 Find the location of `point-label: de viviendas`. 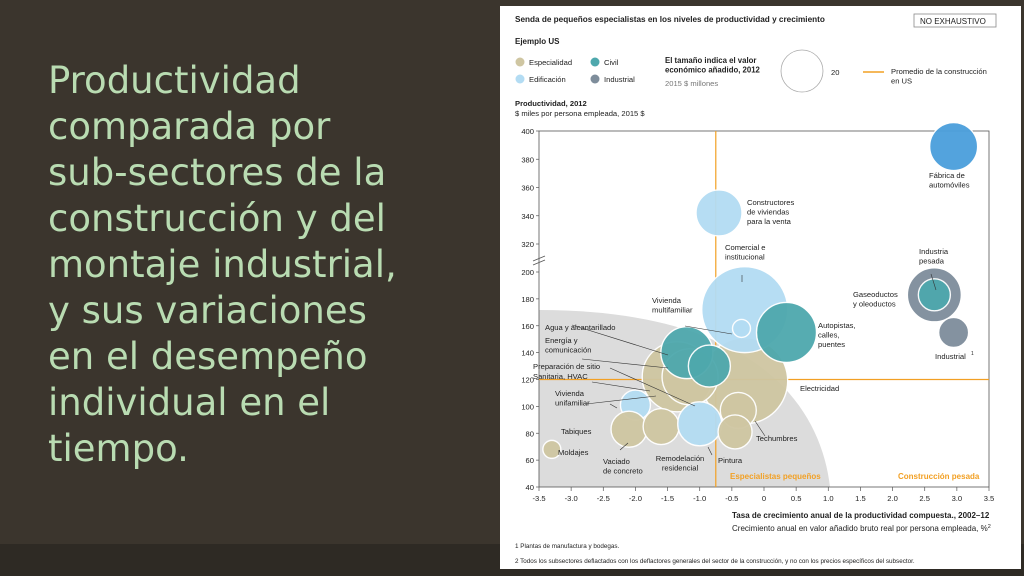

point-label: de viviendas is located at coordinates (768, 212).